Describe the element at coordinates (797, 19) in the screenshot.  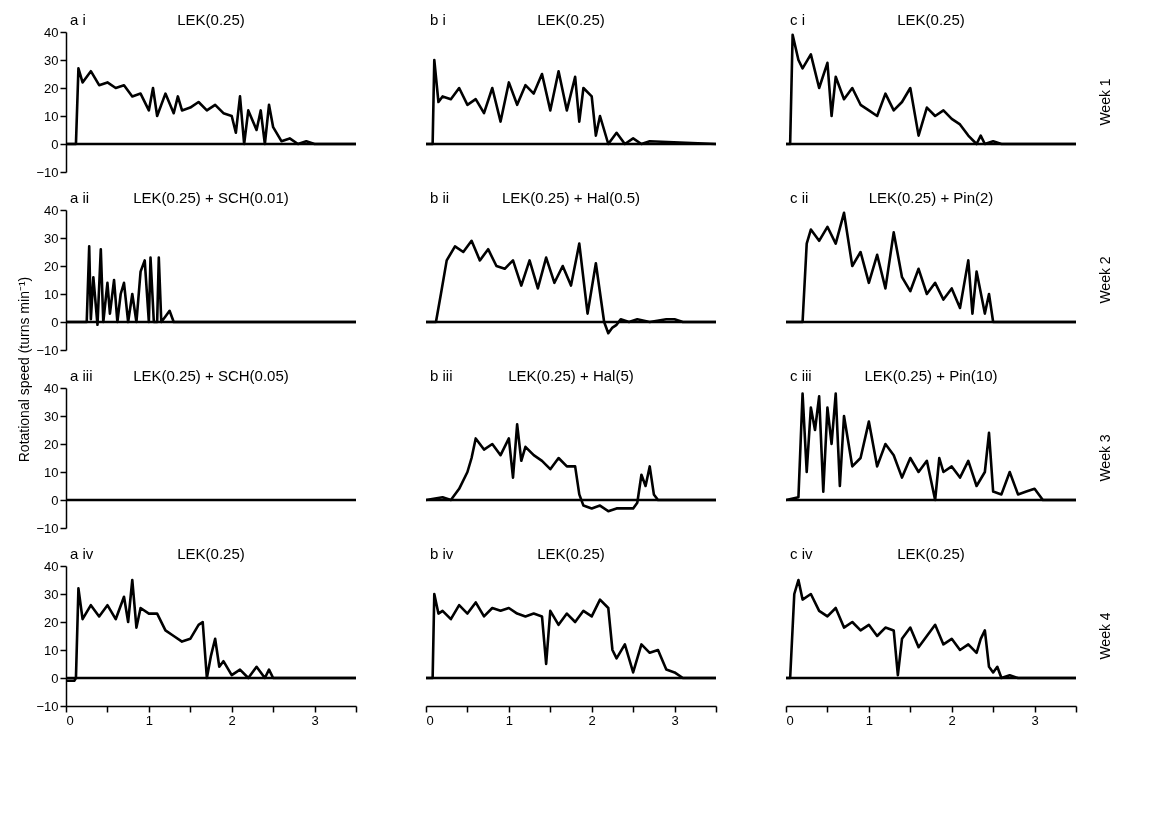
I see `text: c i` at that location.